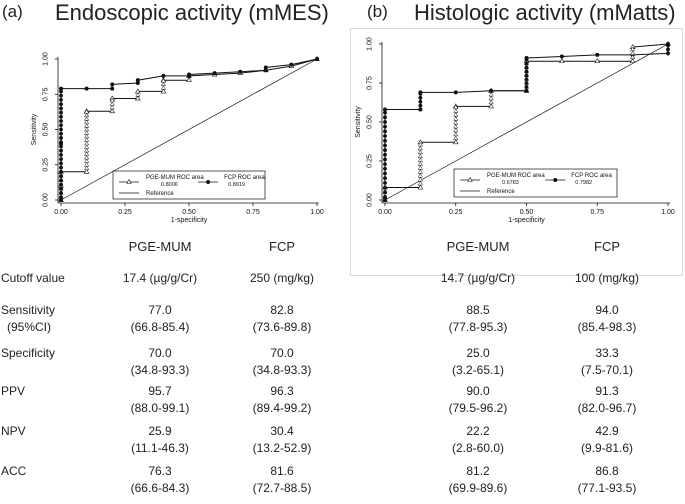  Describe the element at coordinates (189, 129) in the screenshot. I see `pge-mum-roc-line` at that location.